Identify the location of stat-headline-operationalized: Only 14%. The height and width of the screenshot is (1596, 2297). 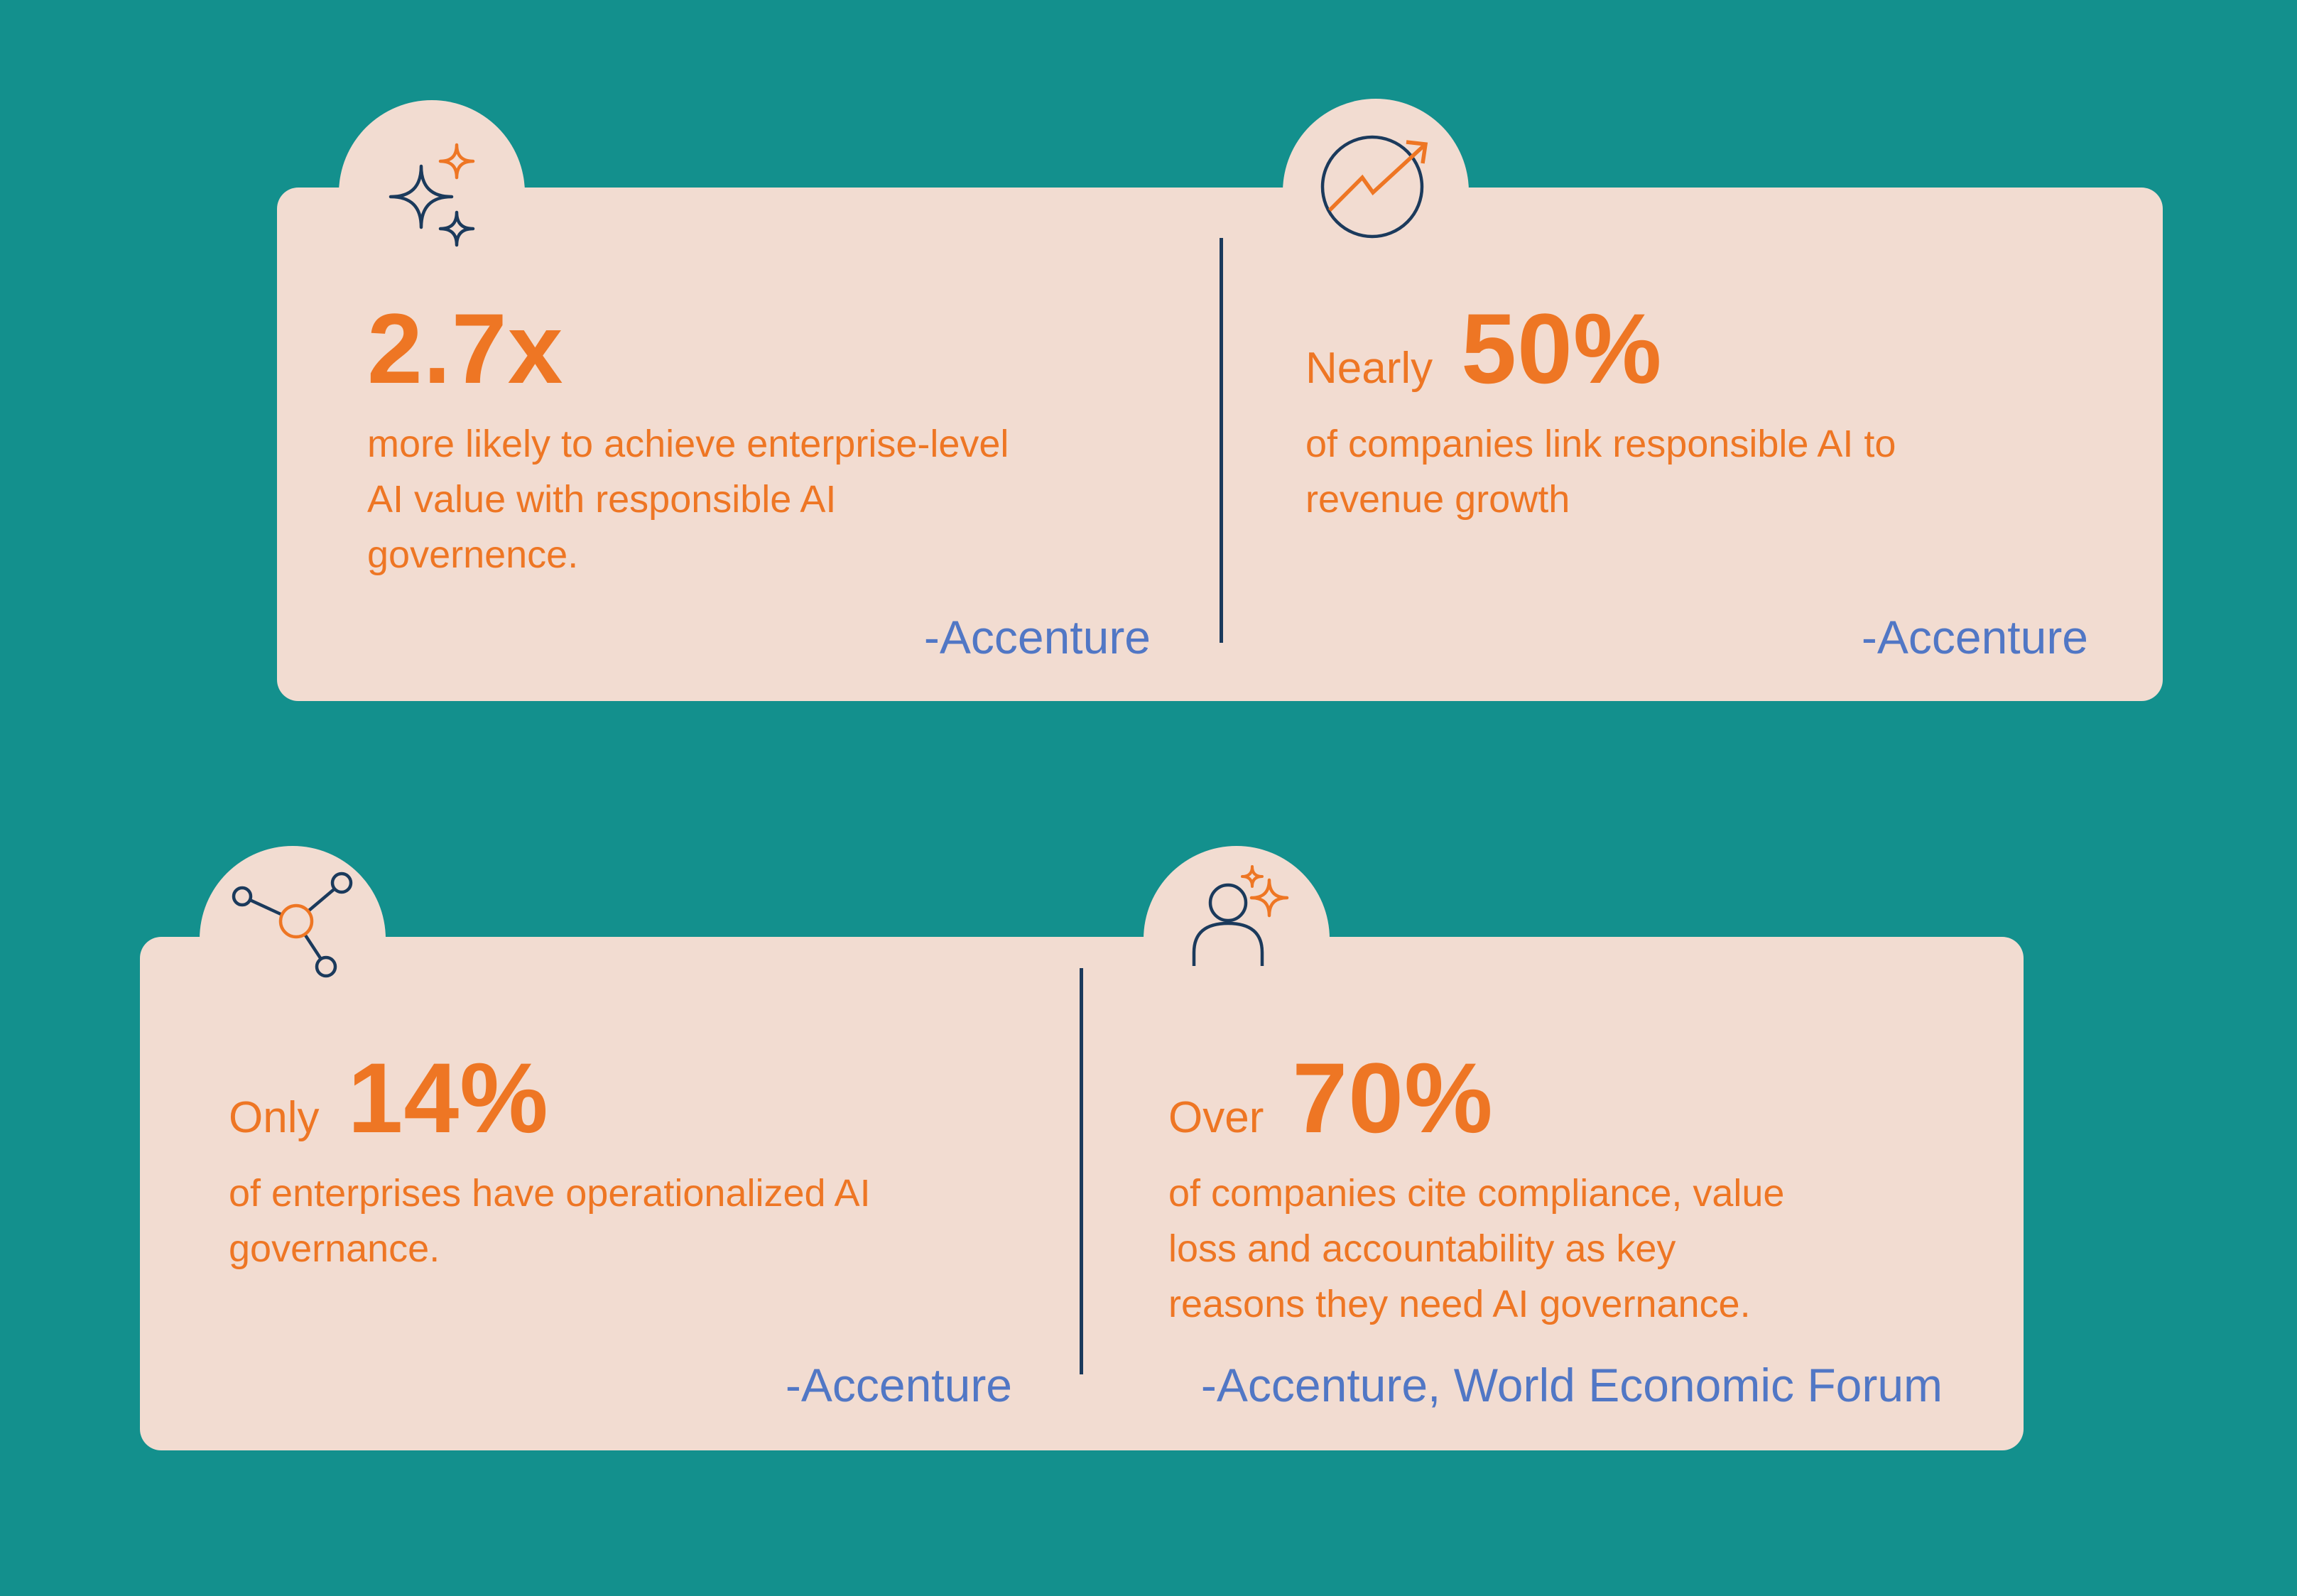
(389, 1098).